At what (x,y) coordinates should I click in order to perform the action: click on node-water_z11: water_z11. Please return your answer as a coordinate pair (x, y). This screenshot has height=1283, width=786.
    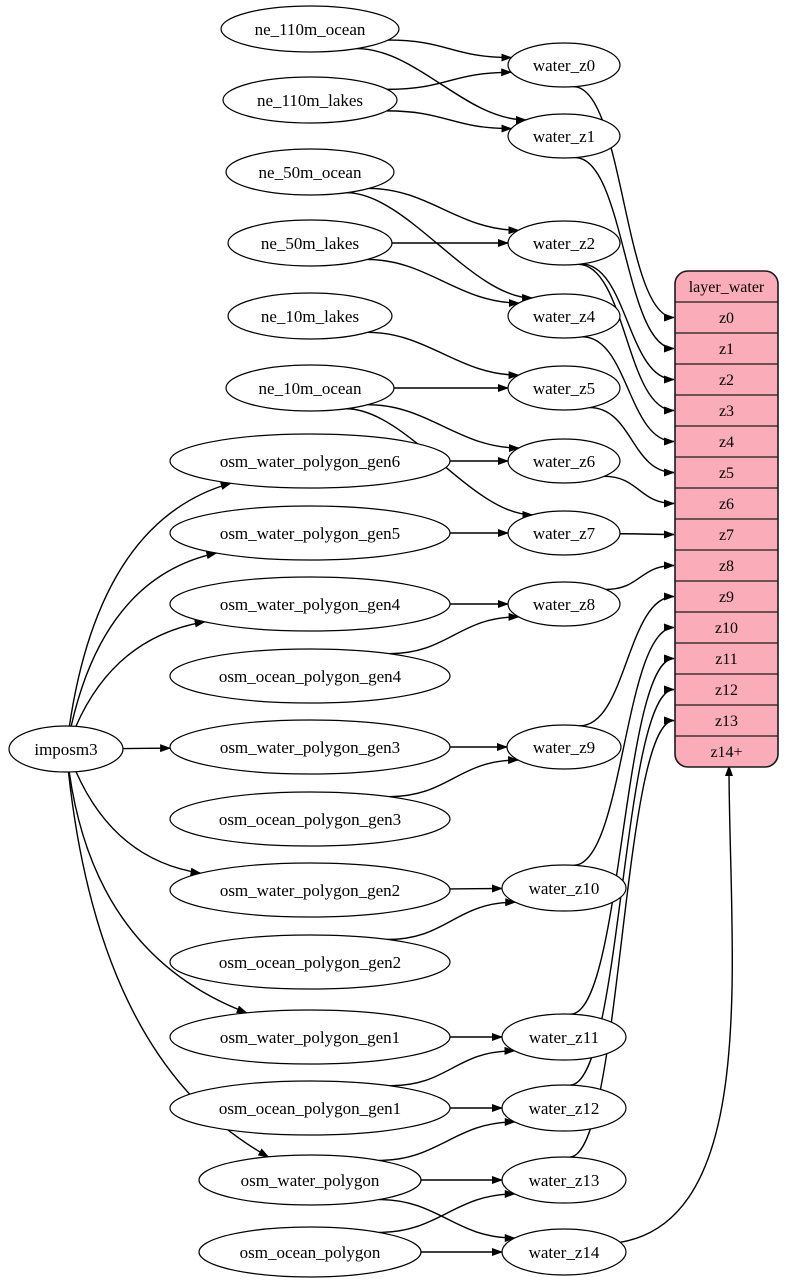
    Looking at the image, I should click on (564, 1037).